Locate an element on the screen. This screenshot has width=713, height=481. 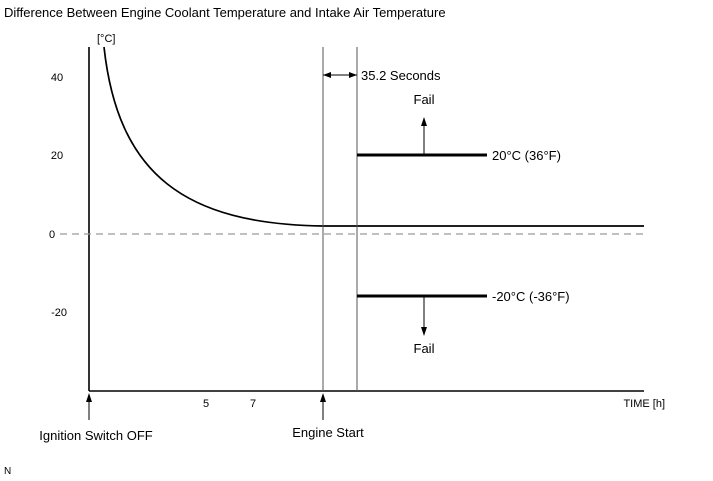
x-tick-label: 5 is located at coordinates (206, 404).